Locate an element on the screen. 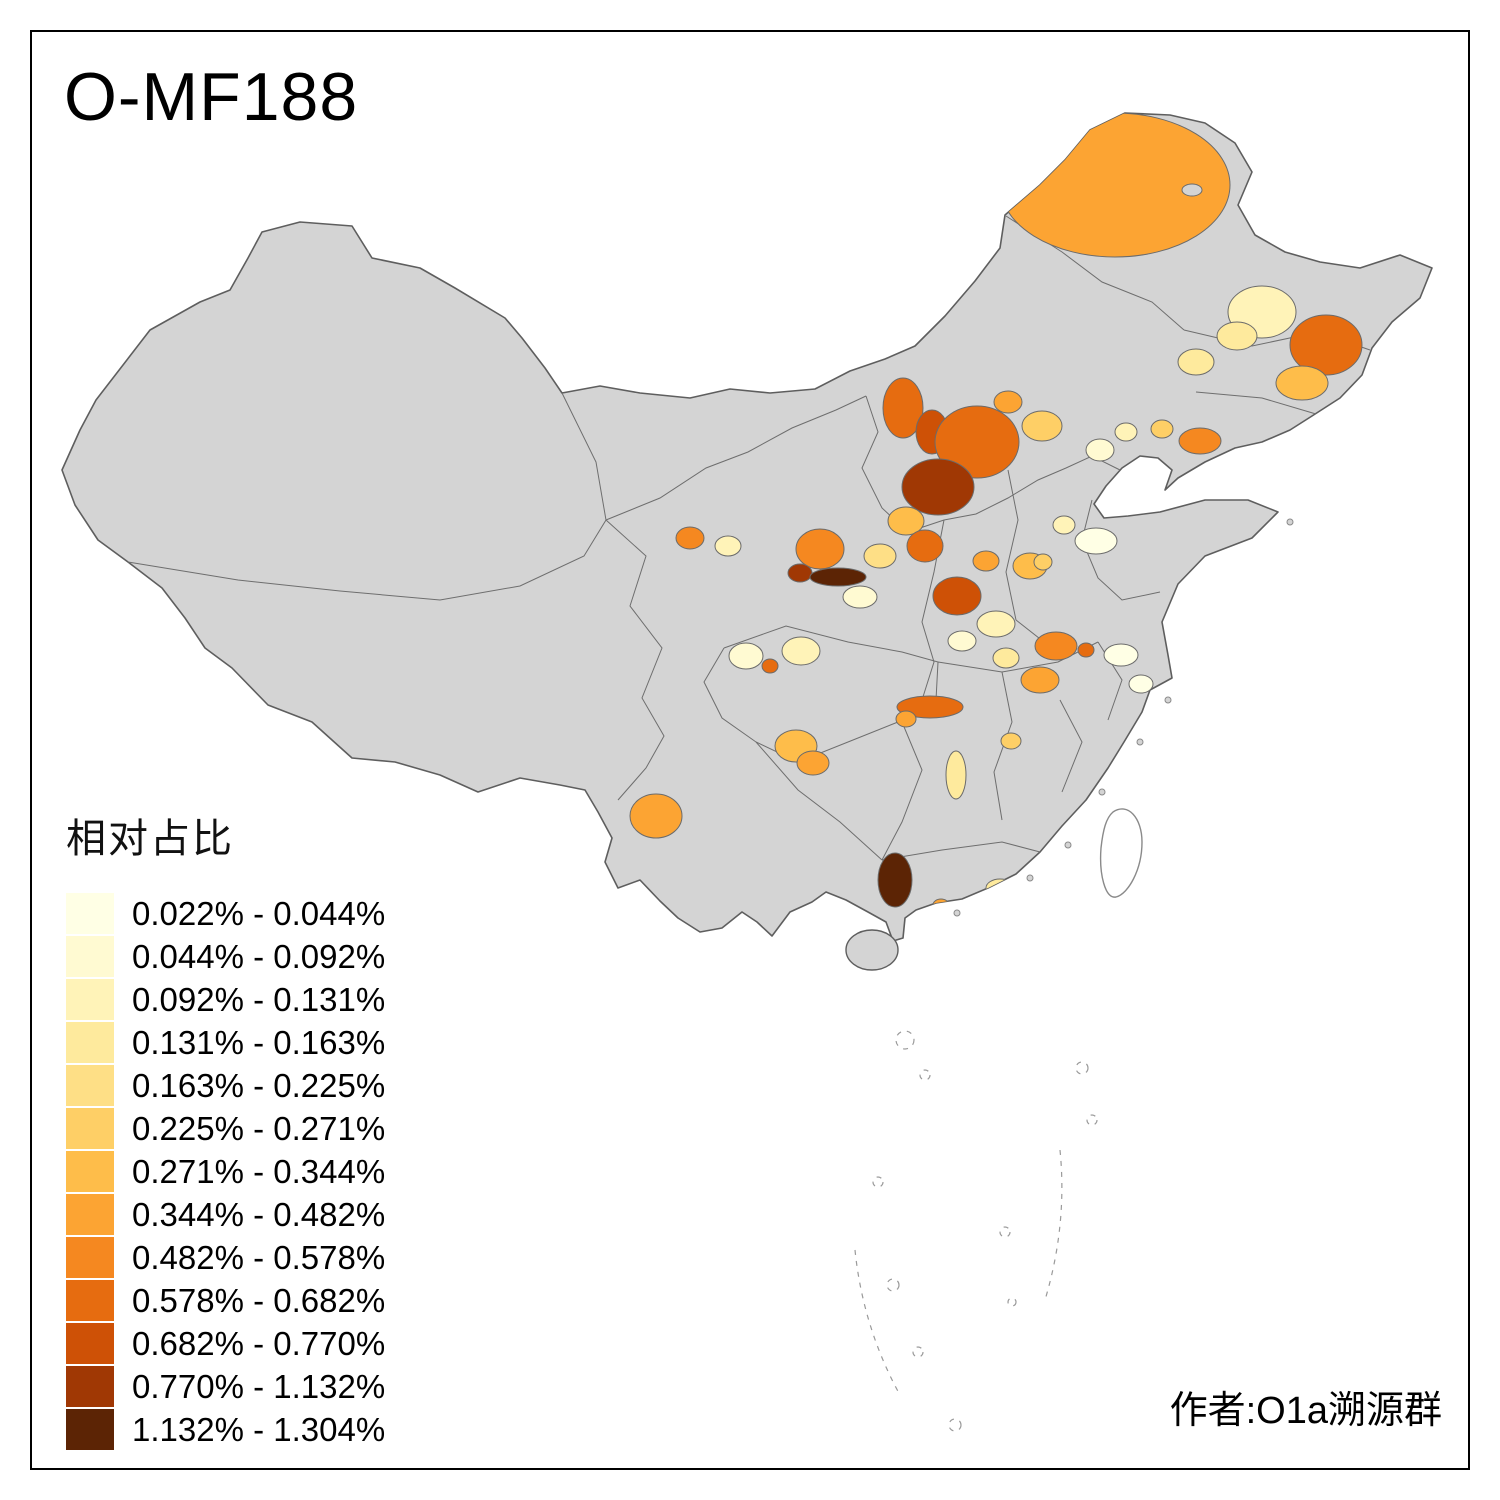  credit-text: 作者:O1a溯源群 is located at coordinates (1305, 1411).